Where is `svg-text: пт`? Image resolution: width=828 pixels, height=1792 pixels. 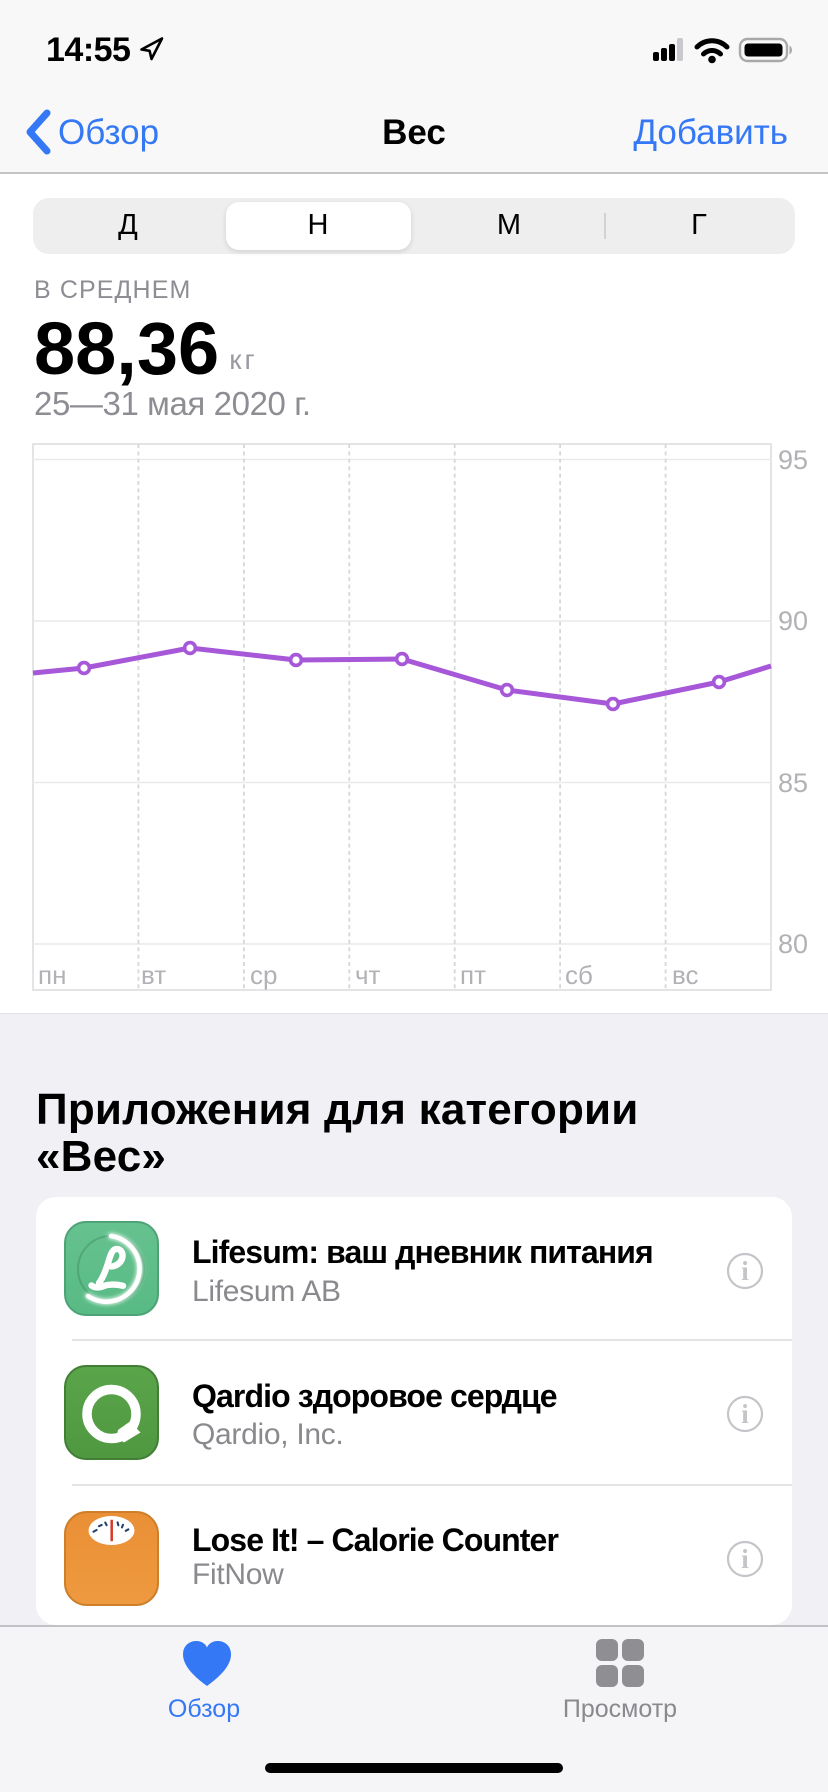
svg-text: пт is located at coordinates (473, 975).